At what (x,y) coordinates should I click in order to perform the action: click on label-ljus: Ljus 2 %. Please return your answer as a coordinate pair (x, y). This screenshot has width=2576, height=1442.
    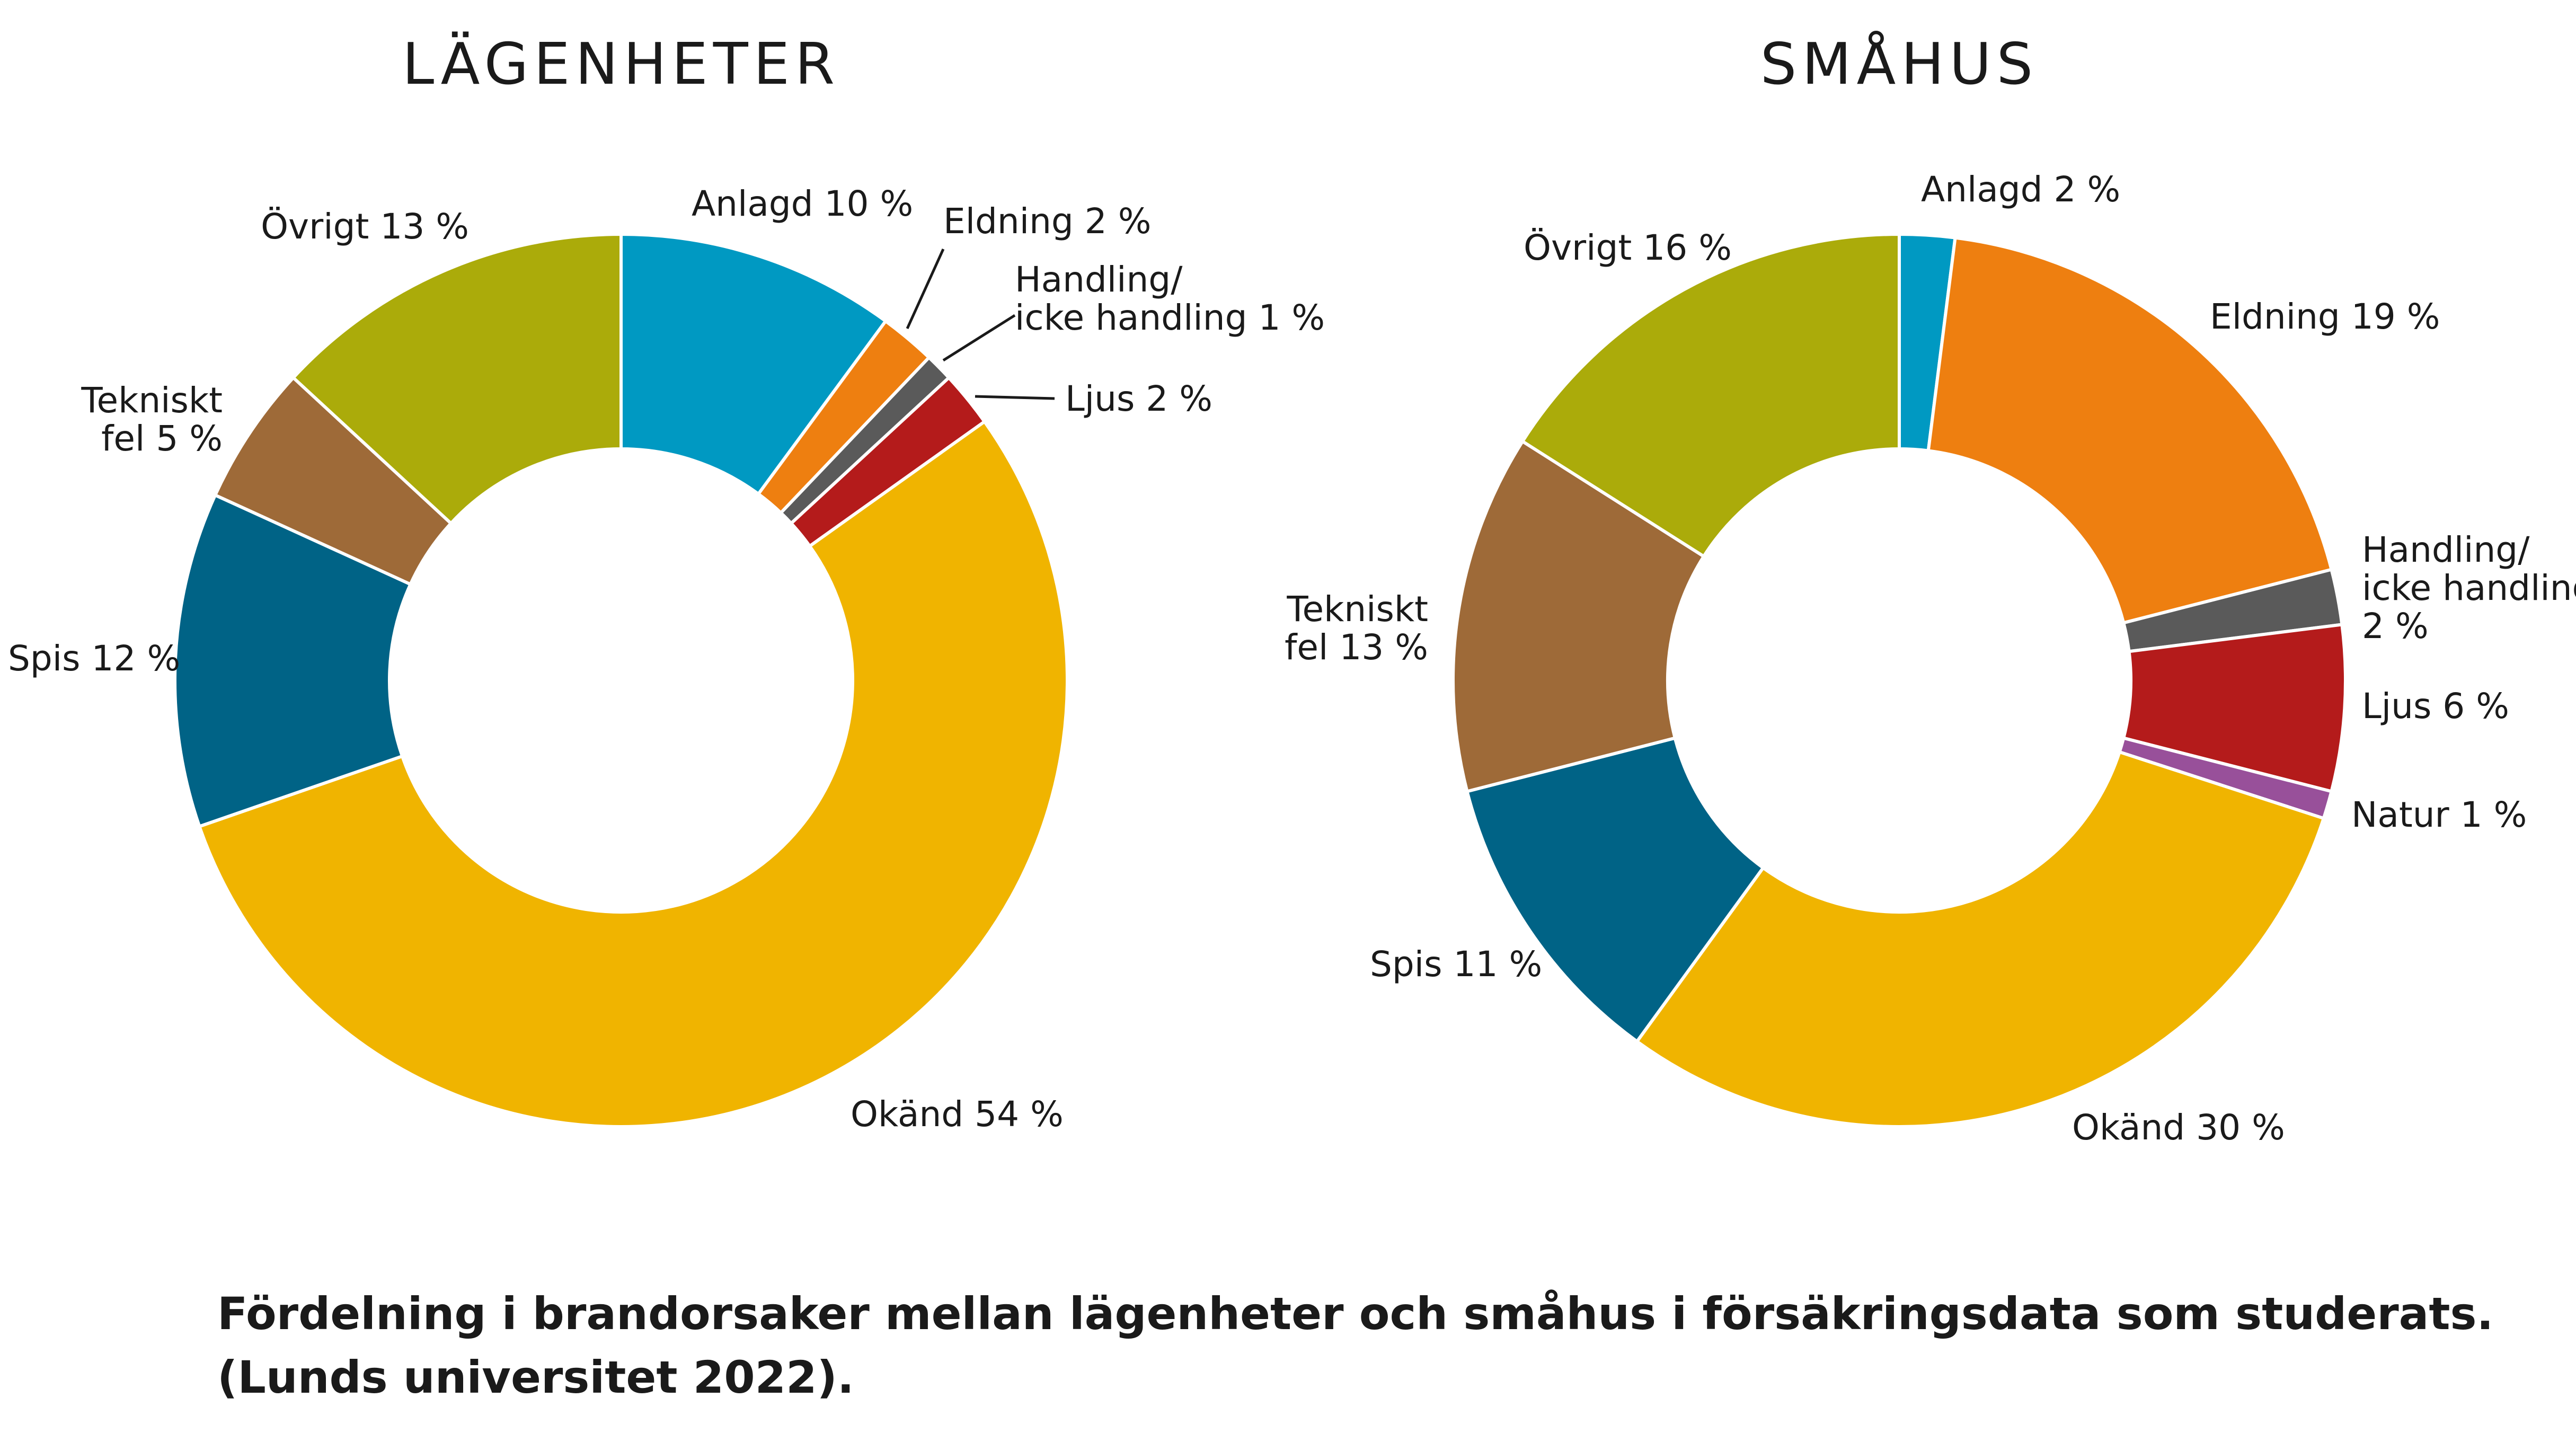
    Looking at the image, I should click on (1138, 398).